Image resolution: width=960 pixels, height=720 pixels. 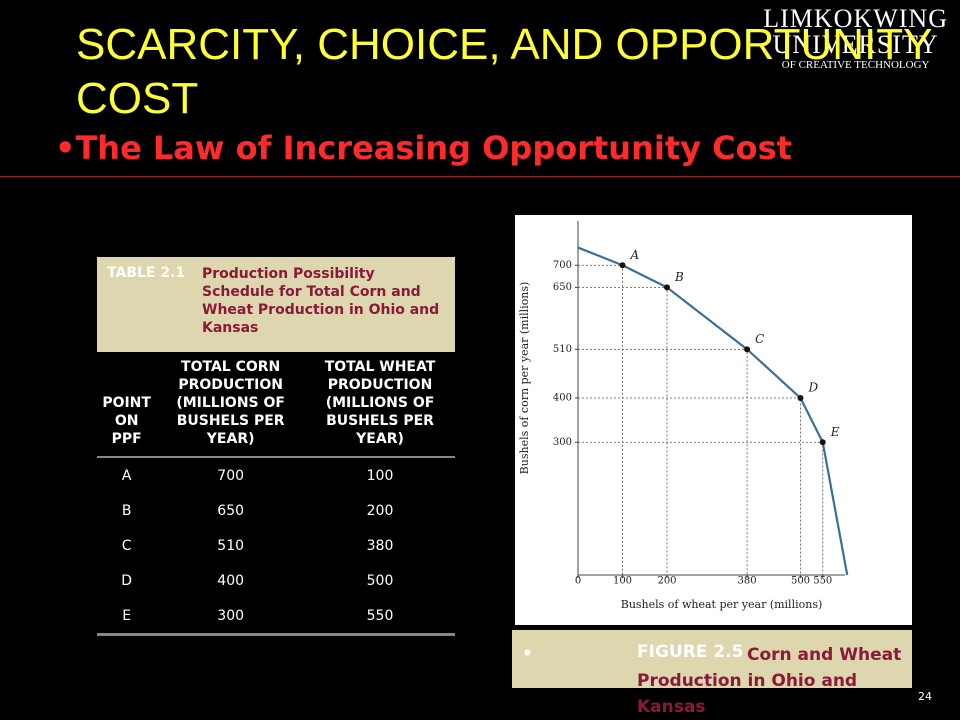 I want to click on y-tick-label: 300, so click(x=562, y=442).